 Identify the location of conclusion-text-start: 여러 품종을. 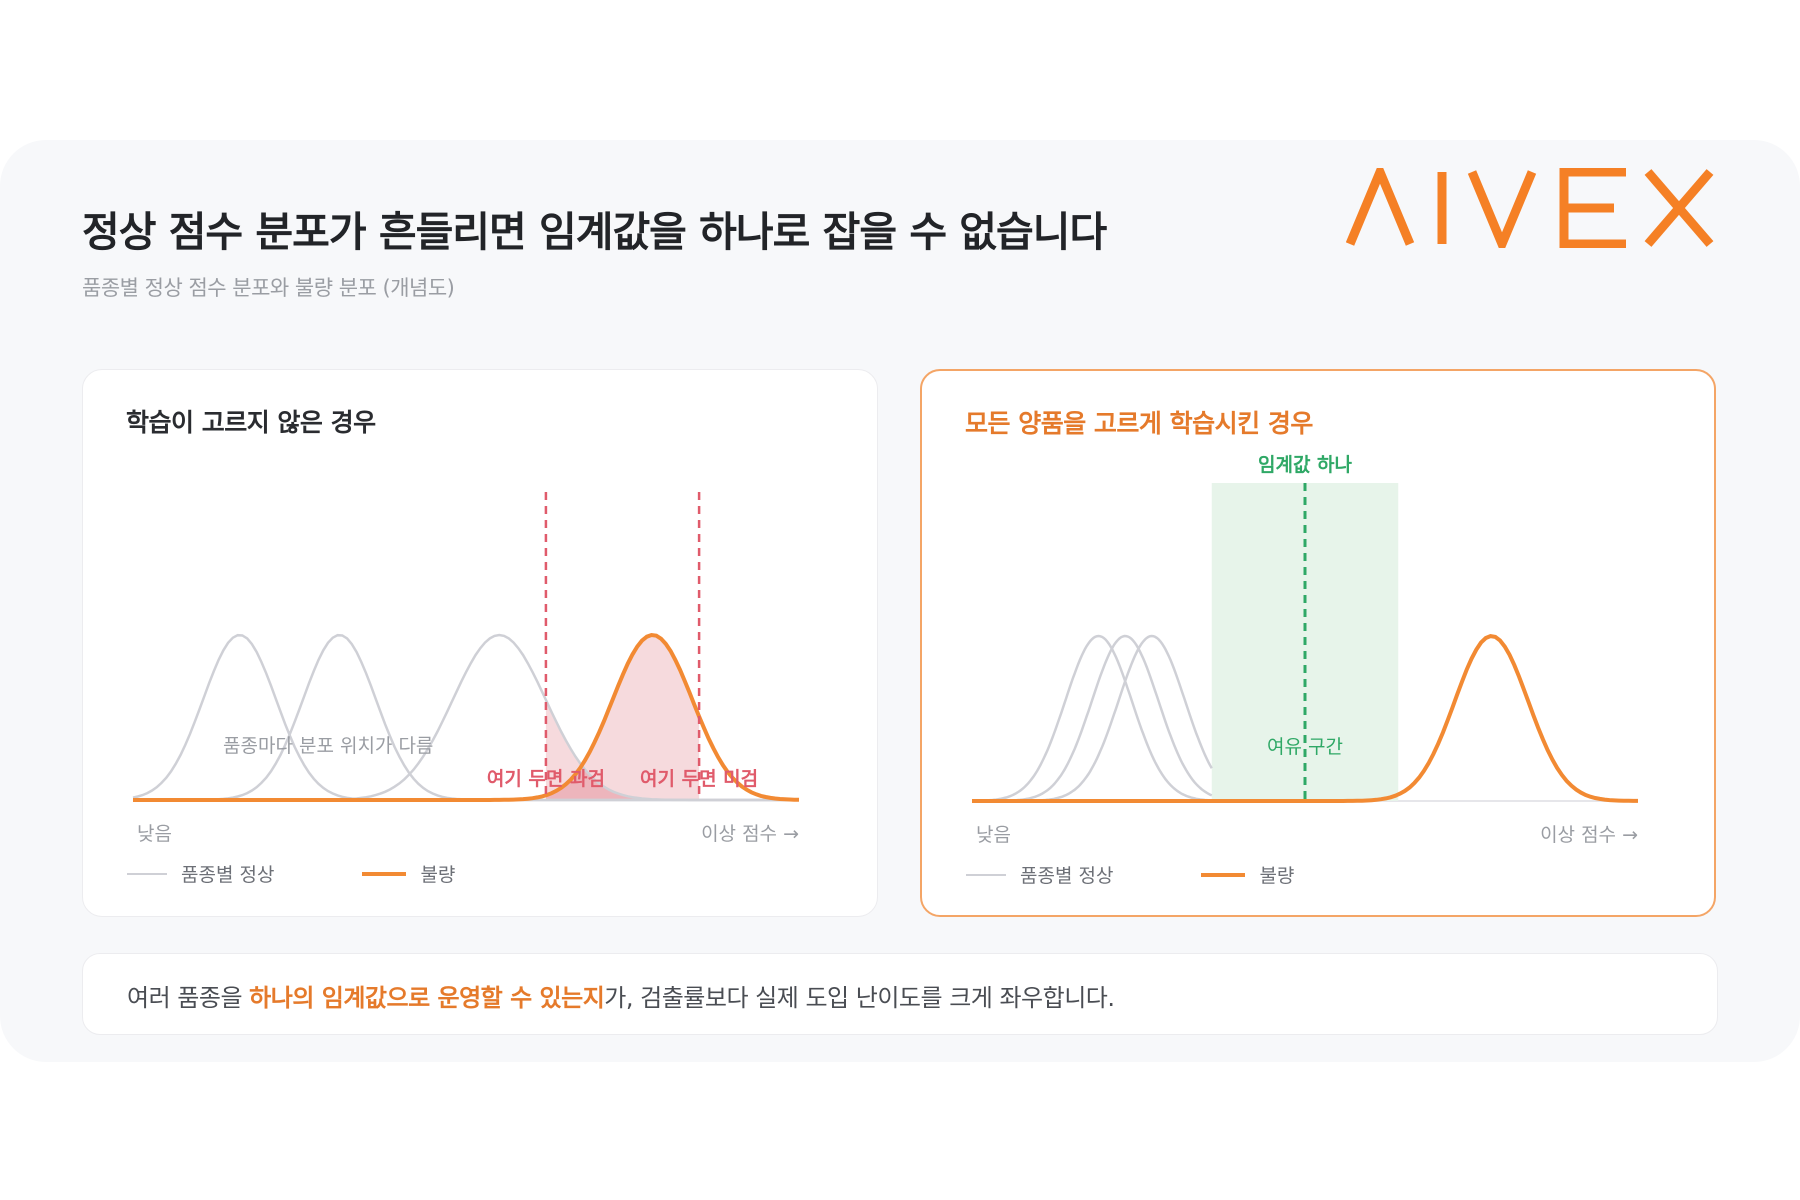
(188, 998).